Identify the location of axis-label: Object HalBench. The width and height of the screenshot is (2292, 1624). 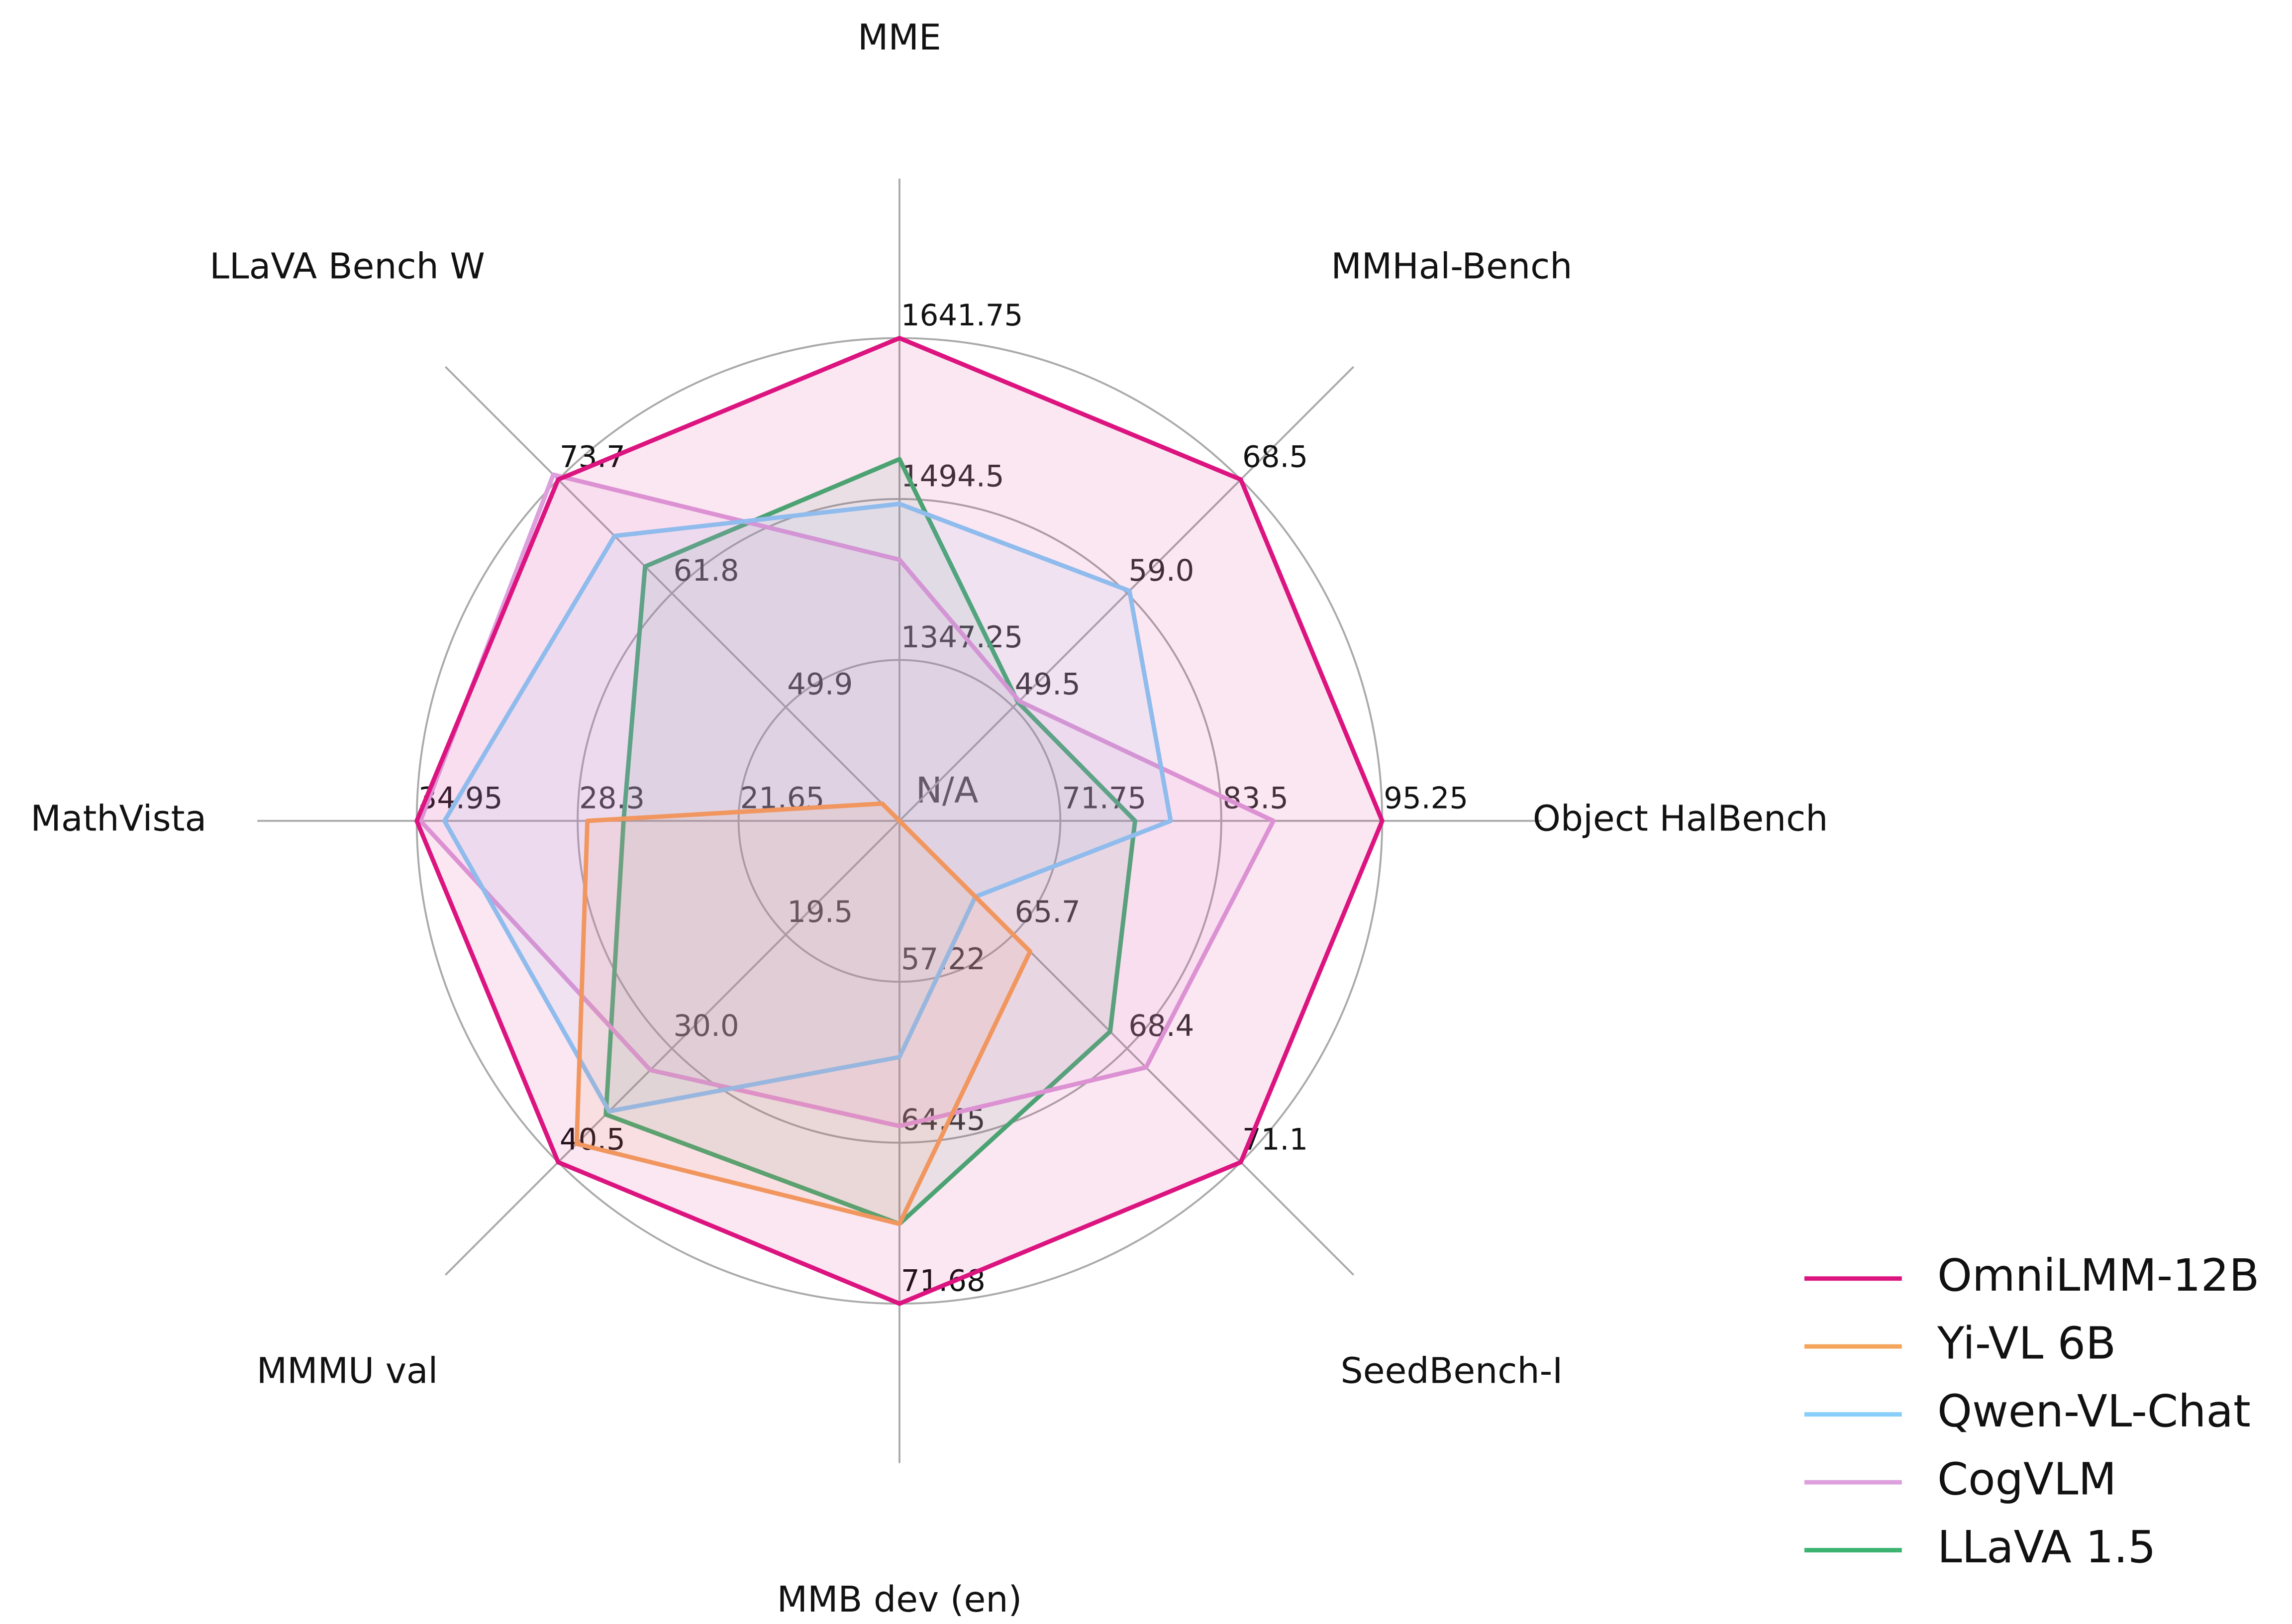
(1680, 818).